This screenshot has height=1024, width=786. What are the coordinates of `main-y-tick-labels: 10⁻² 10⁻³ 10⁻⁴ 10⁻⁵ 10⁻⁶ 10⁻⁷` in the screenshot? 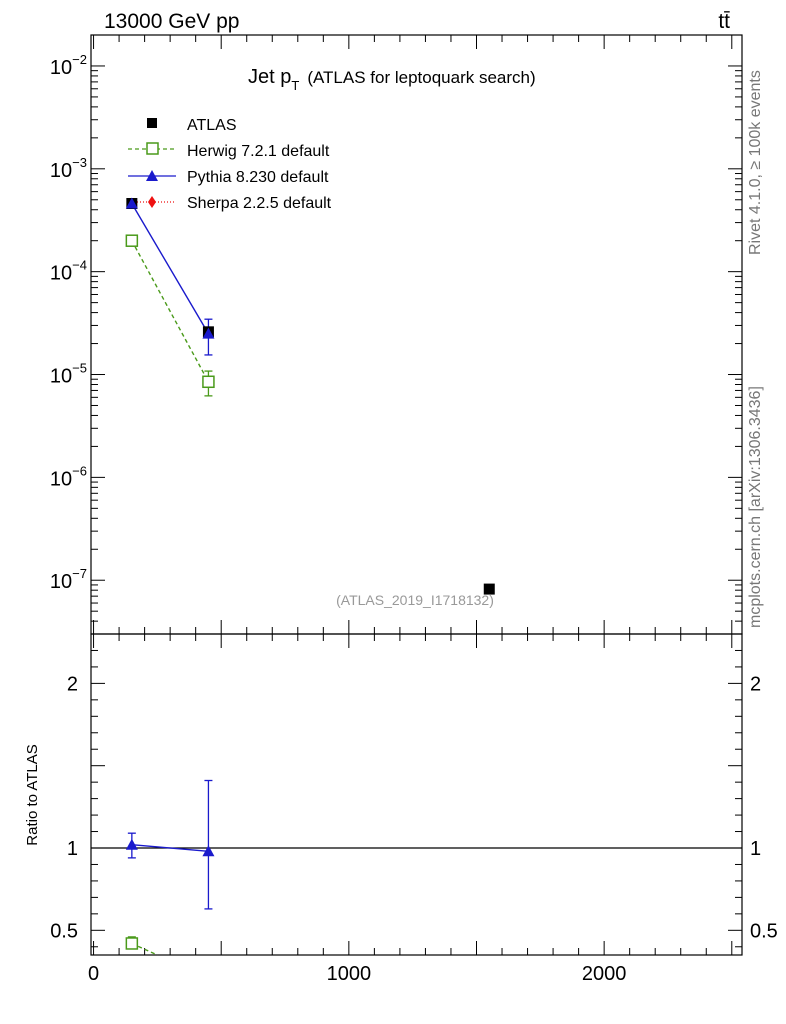 It's located at (68, 322).